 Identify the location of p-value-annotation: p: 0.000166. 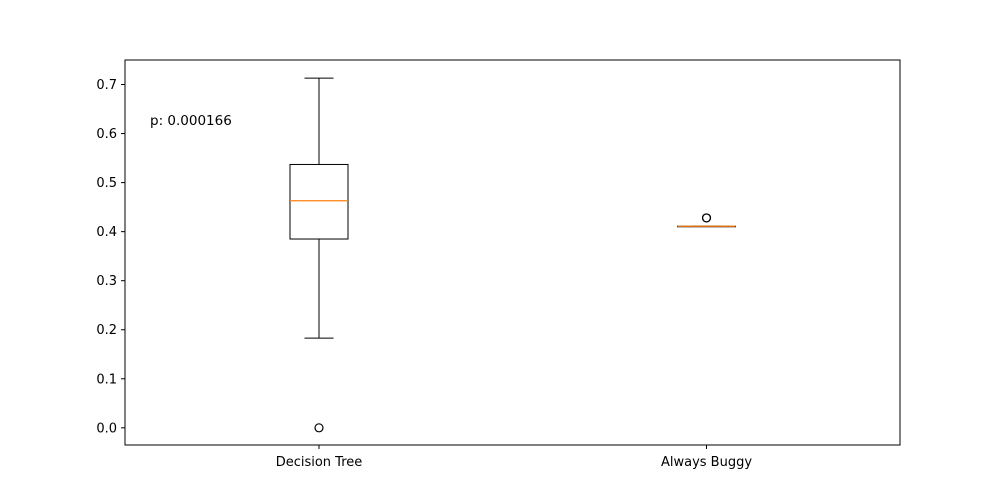
(191, 121).